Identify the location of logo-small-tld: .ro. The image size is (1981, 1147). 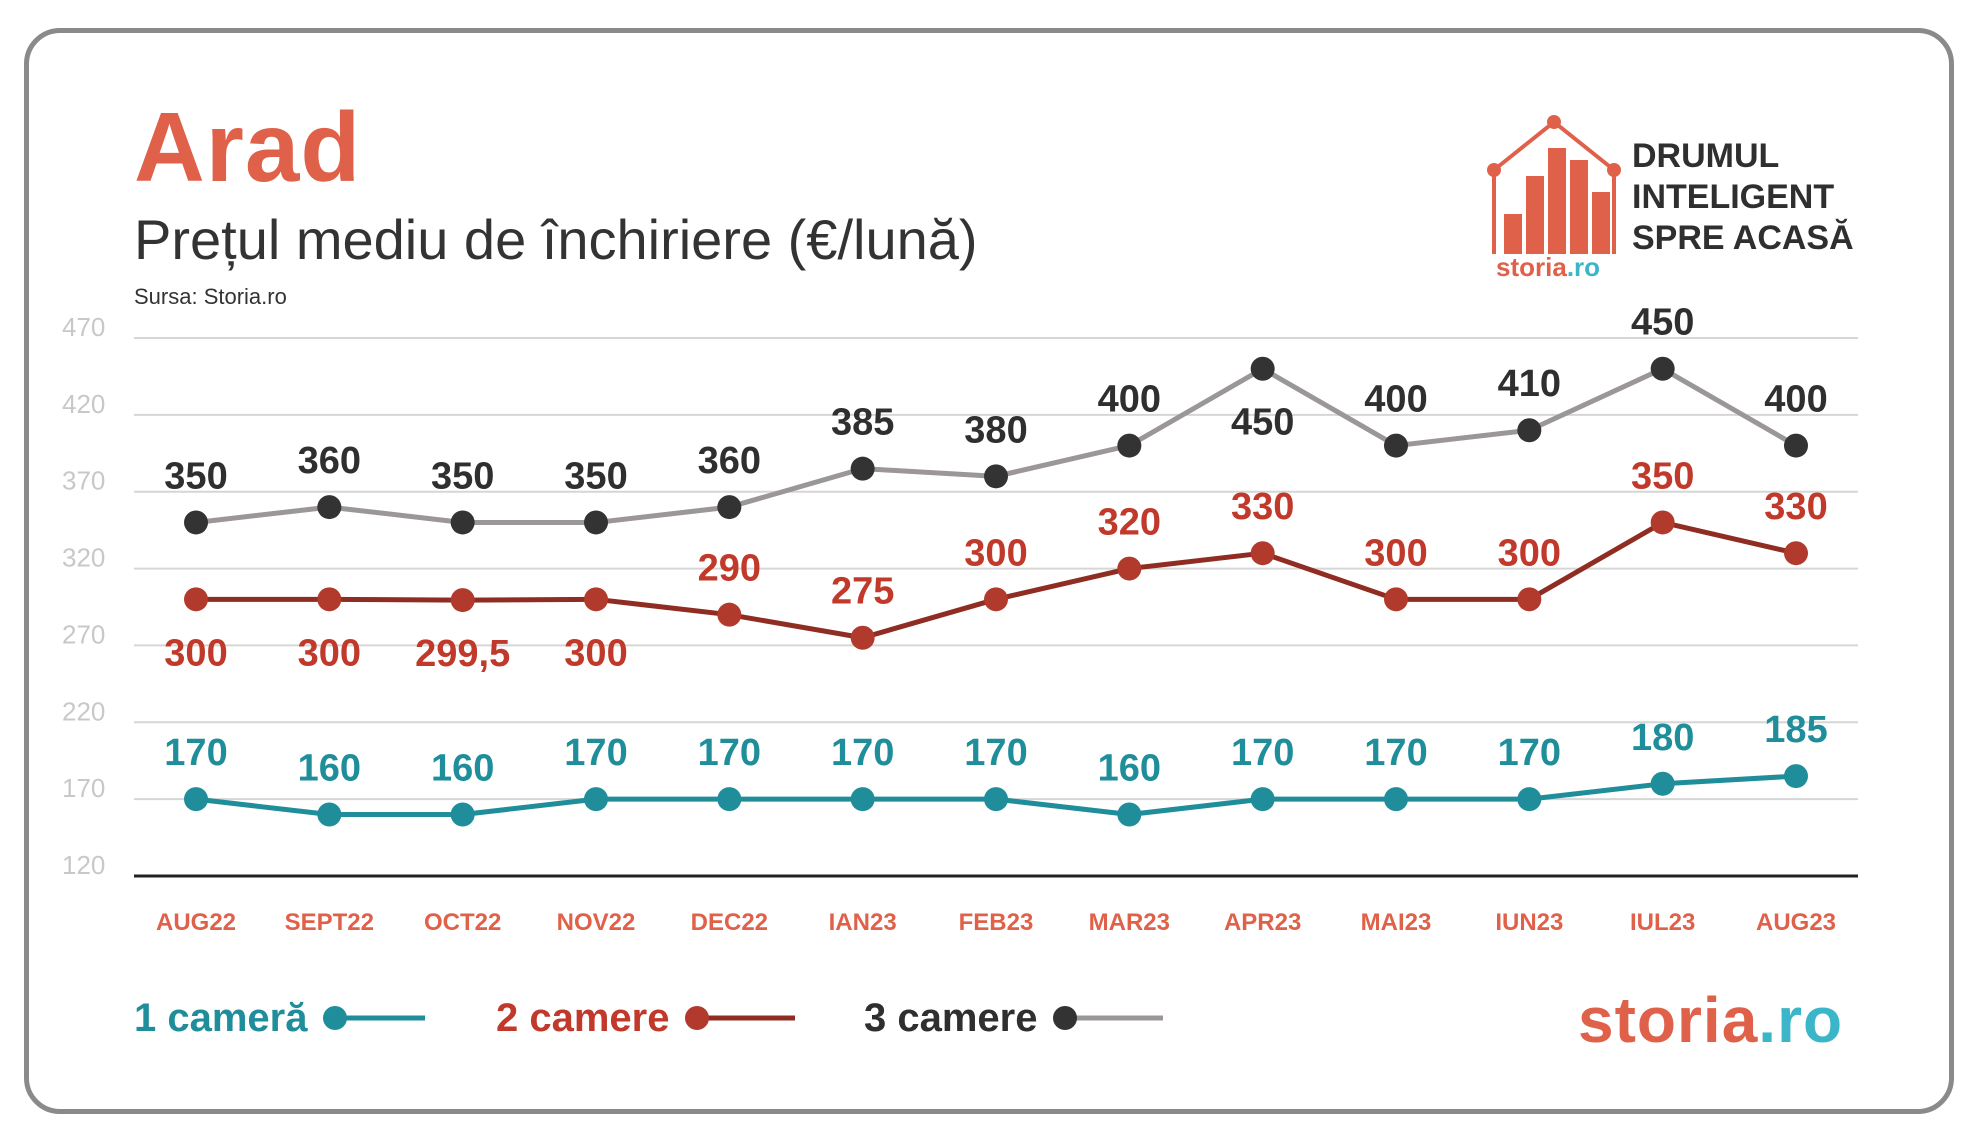
(1583, 267).